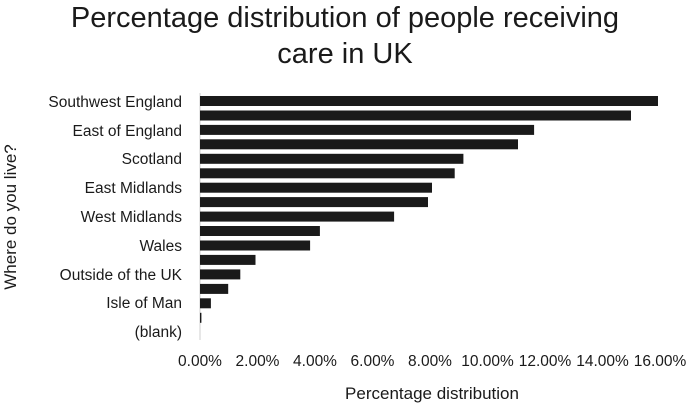  I want to click on x-tick-label: 2.00%, so click(258, 361).